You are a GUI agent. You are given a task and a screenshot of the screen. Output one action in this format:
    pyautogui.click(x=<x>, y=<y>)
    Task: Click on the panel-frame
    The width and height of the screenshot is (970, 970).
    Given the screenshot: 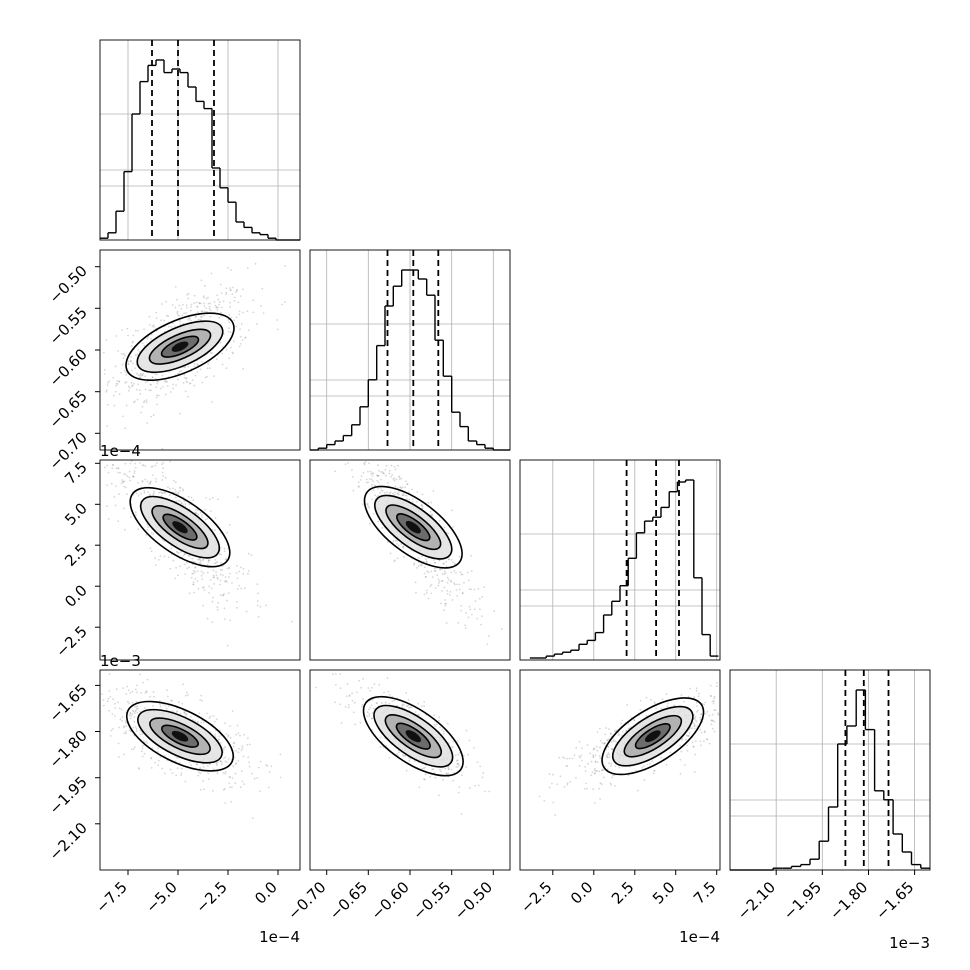 What is the action you would take?
    pyautogui.click(x=200, y=560)
    